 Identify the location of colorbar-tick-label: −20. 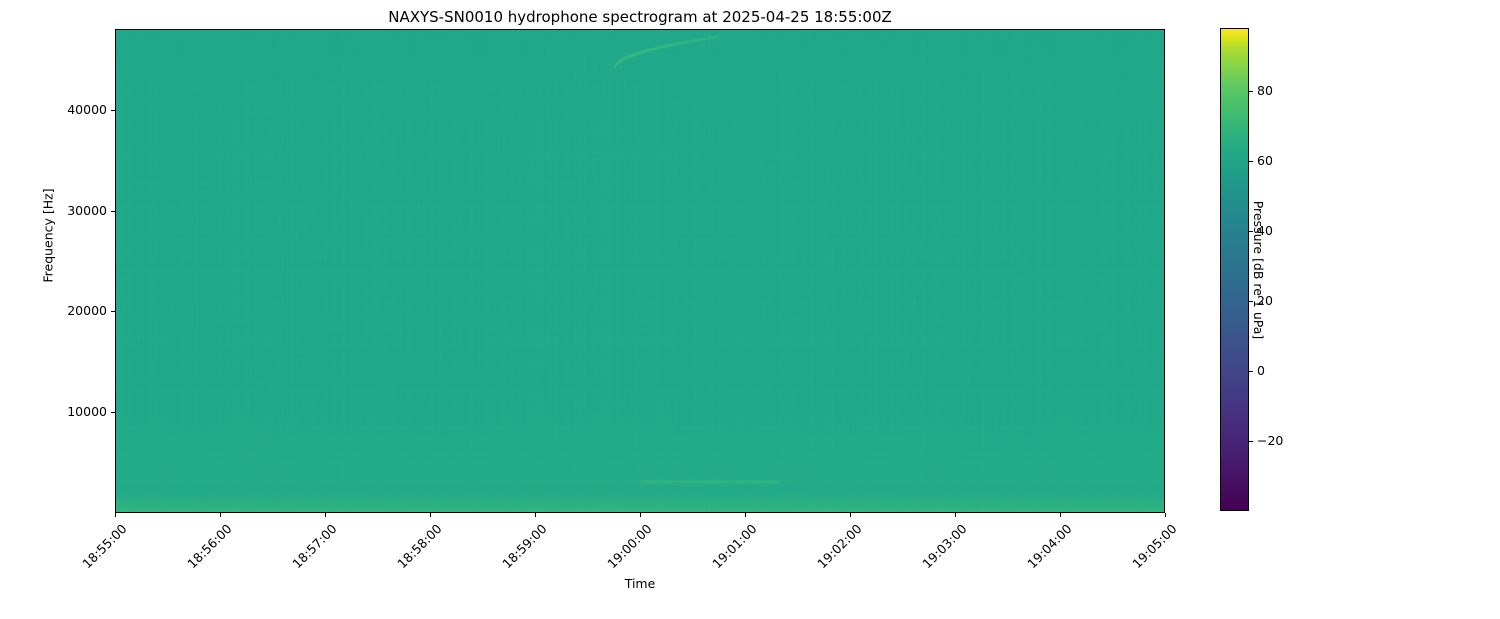
(1270, 440).